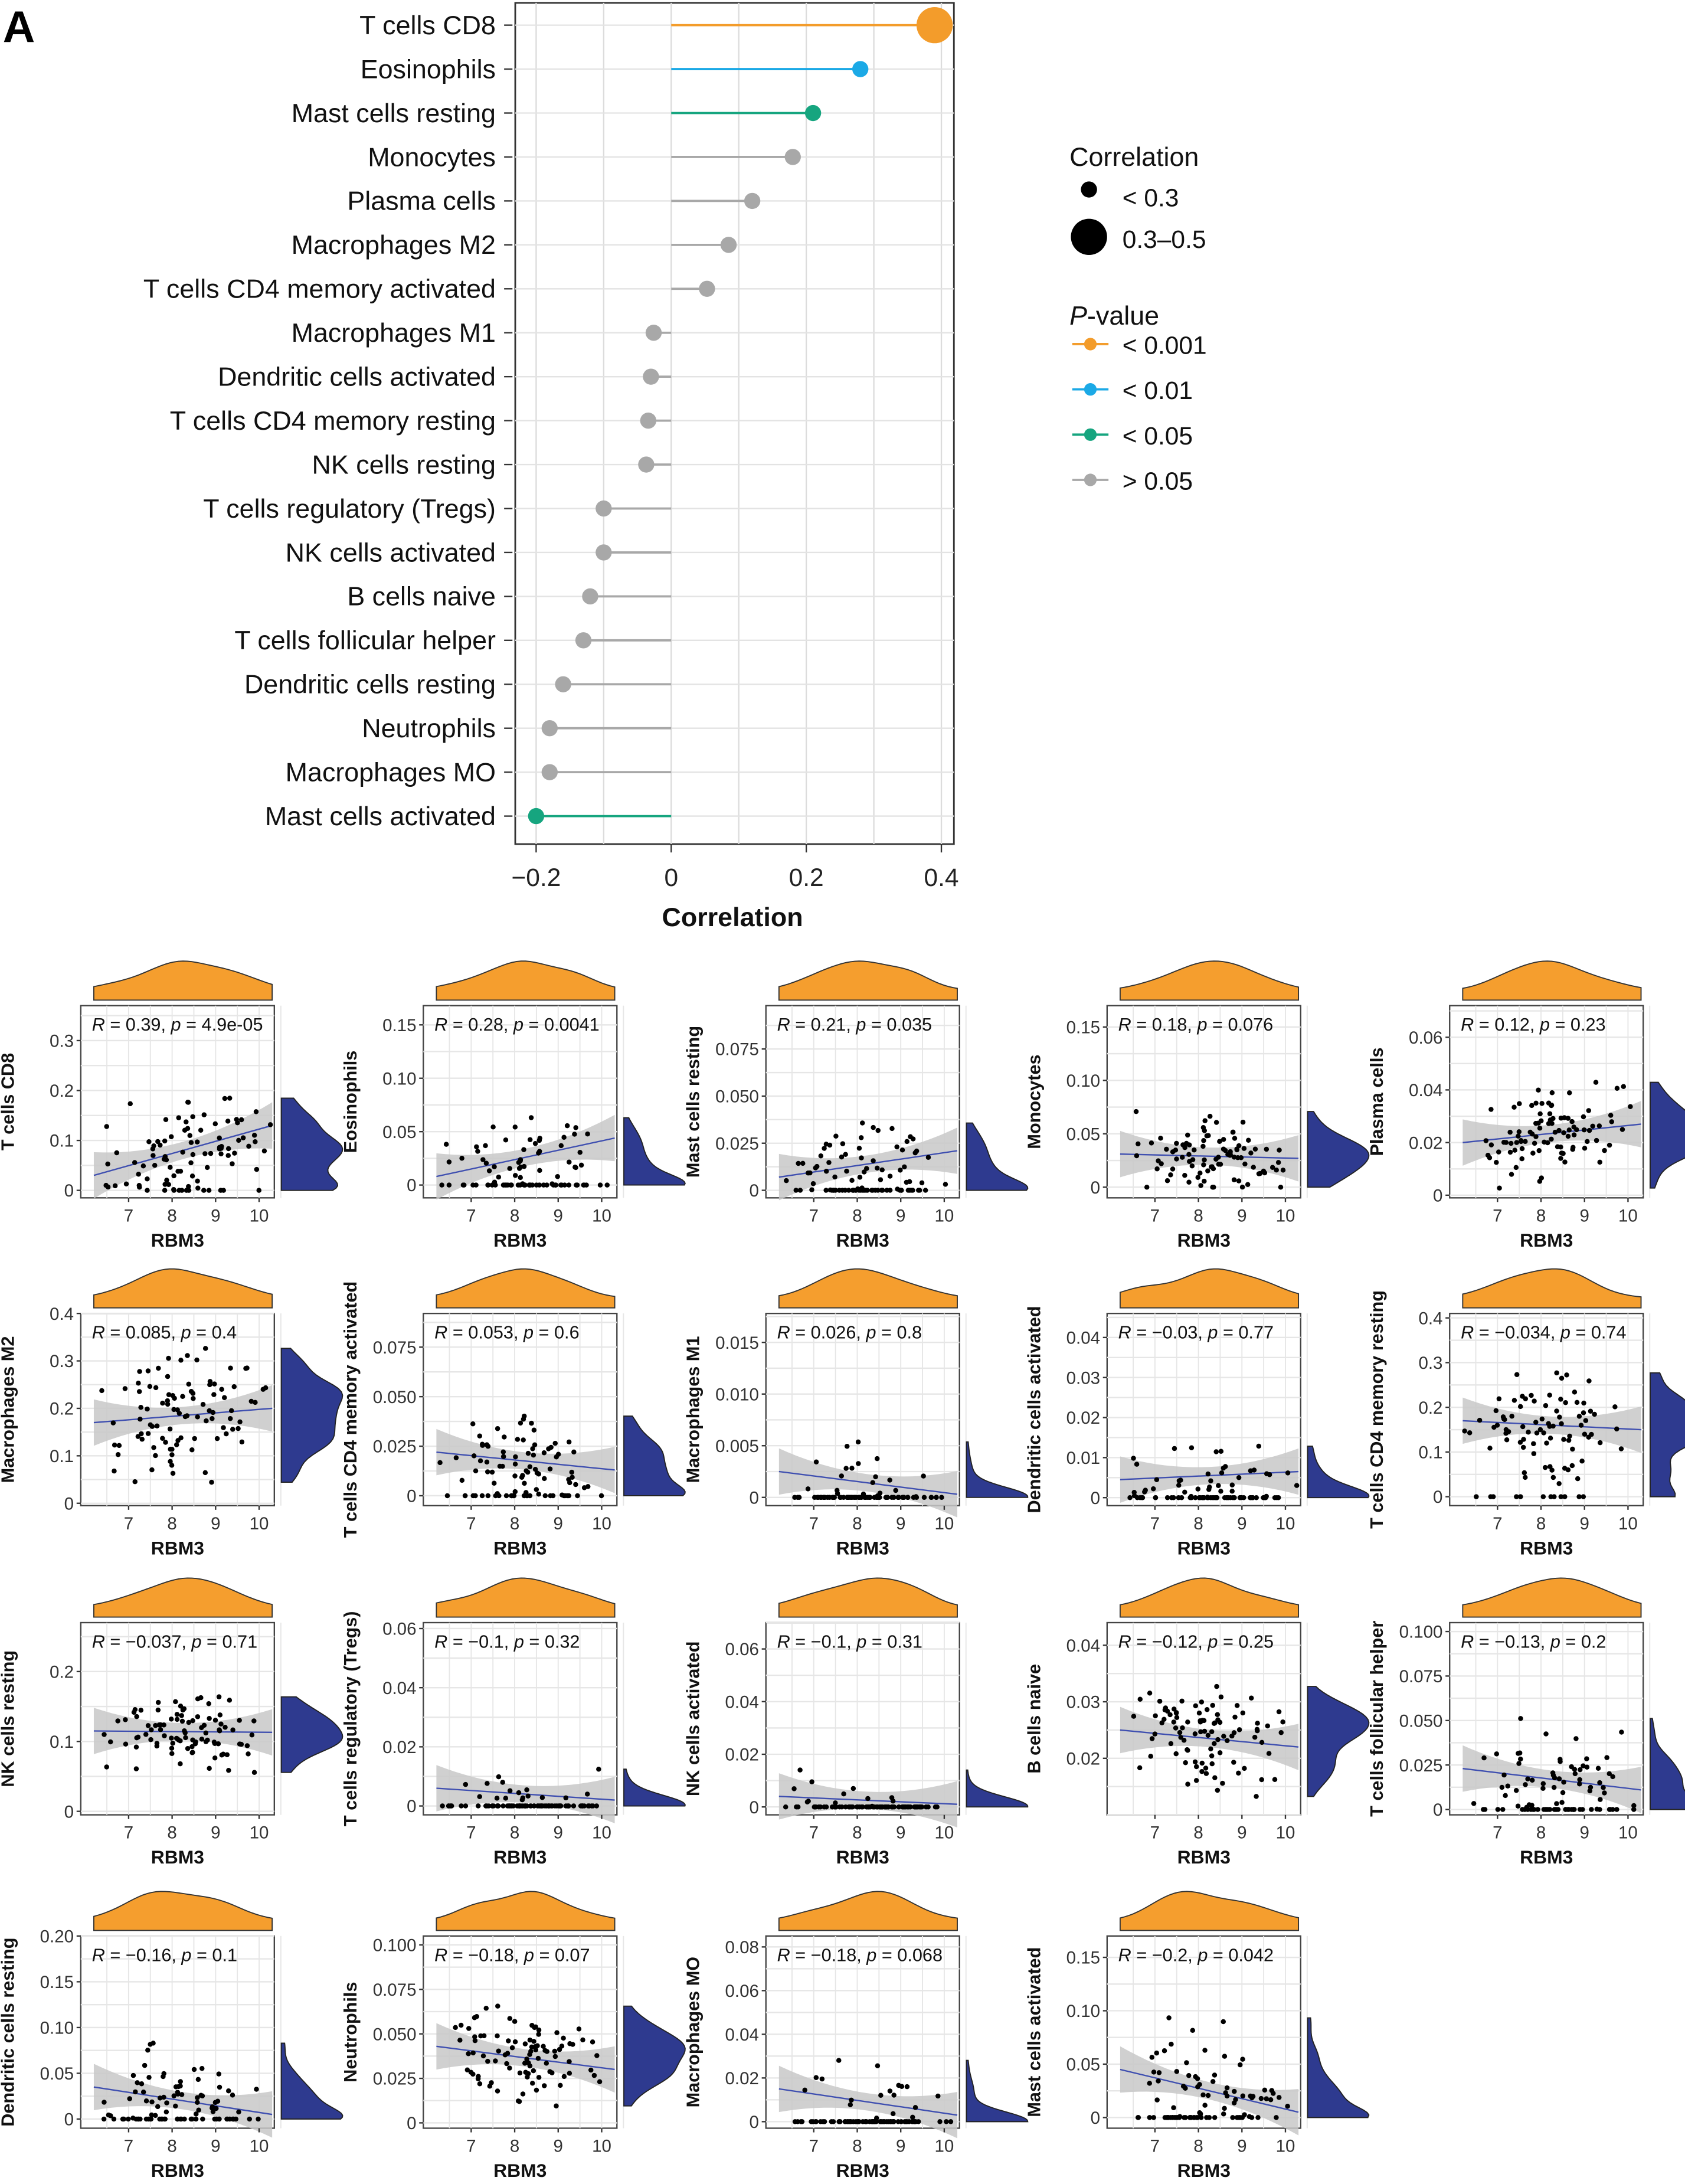 This screenshot has height=2184, width=1685. What do you see at coordinates (829, 1642) in the screenshot?
I see `r-value: −0.1` at bounding box center [829, 1642].